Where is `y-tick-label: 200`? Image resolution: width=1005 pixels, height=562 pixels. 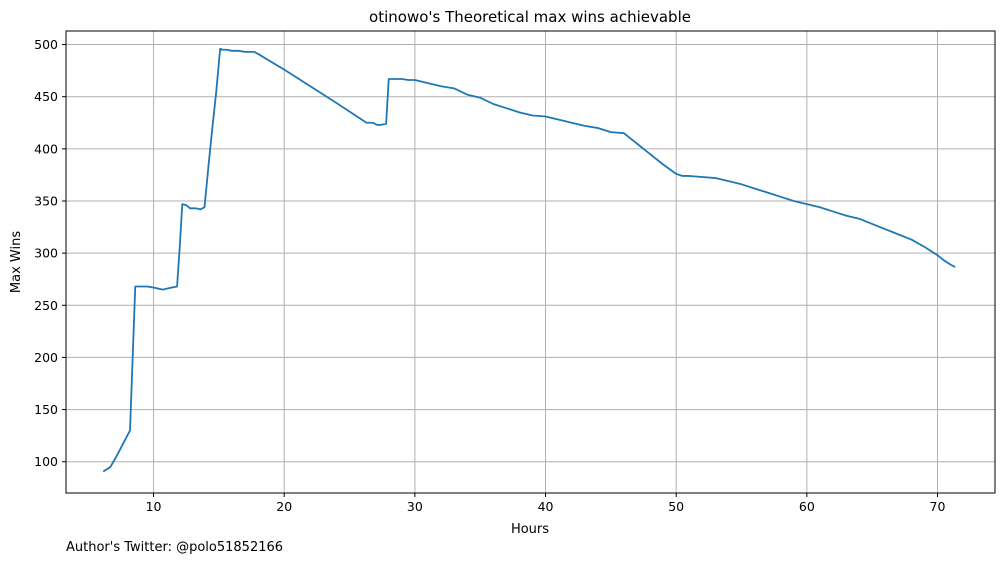
y-tick-label: 200 is located at coordinates (46, 357).